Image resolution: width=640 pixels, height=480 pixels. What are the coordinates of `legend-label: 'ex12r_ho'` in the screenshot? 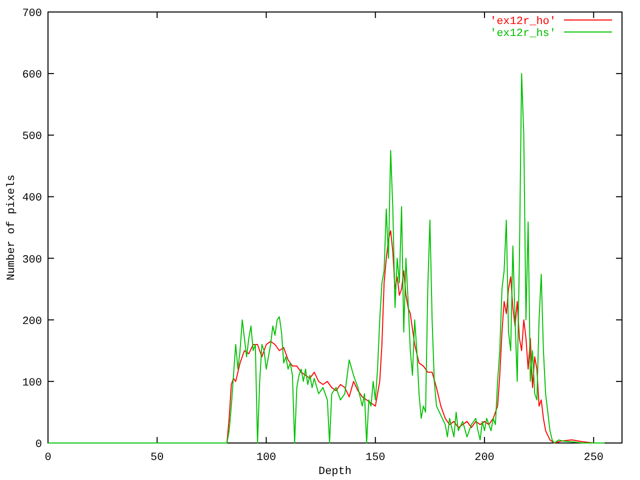 It's located at (523, 22).